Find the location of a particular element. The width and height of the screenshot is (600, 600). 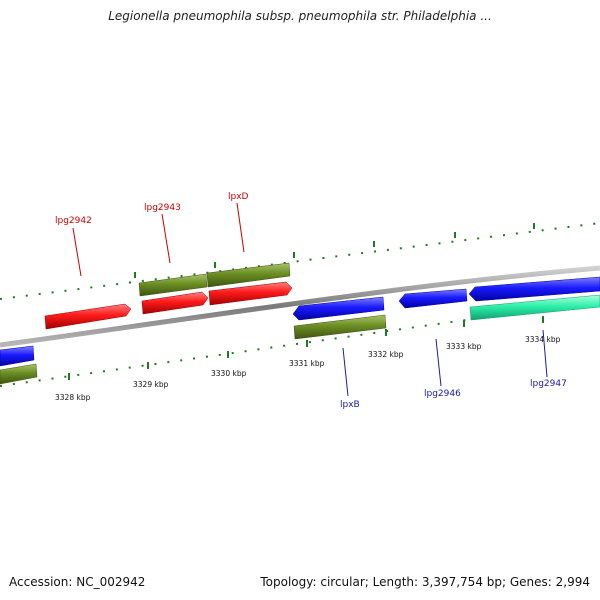

reverse-gene-leaders is located at coordinates (445, 363).